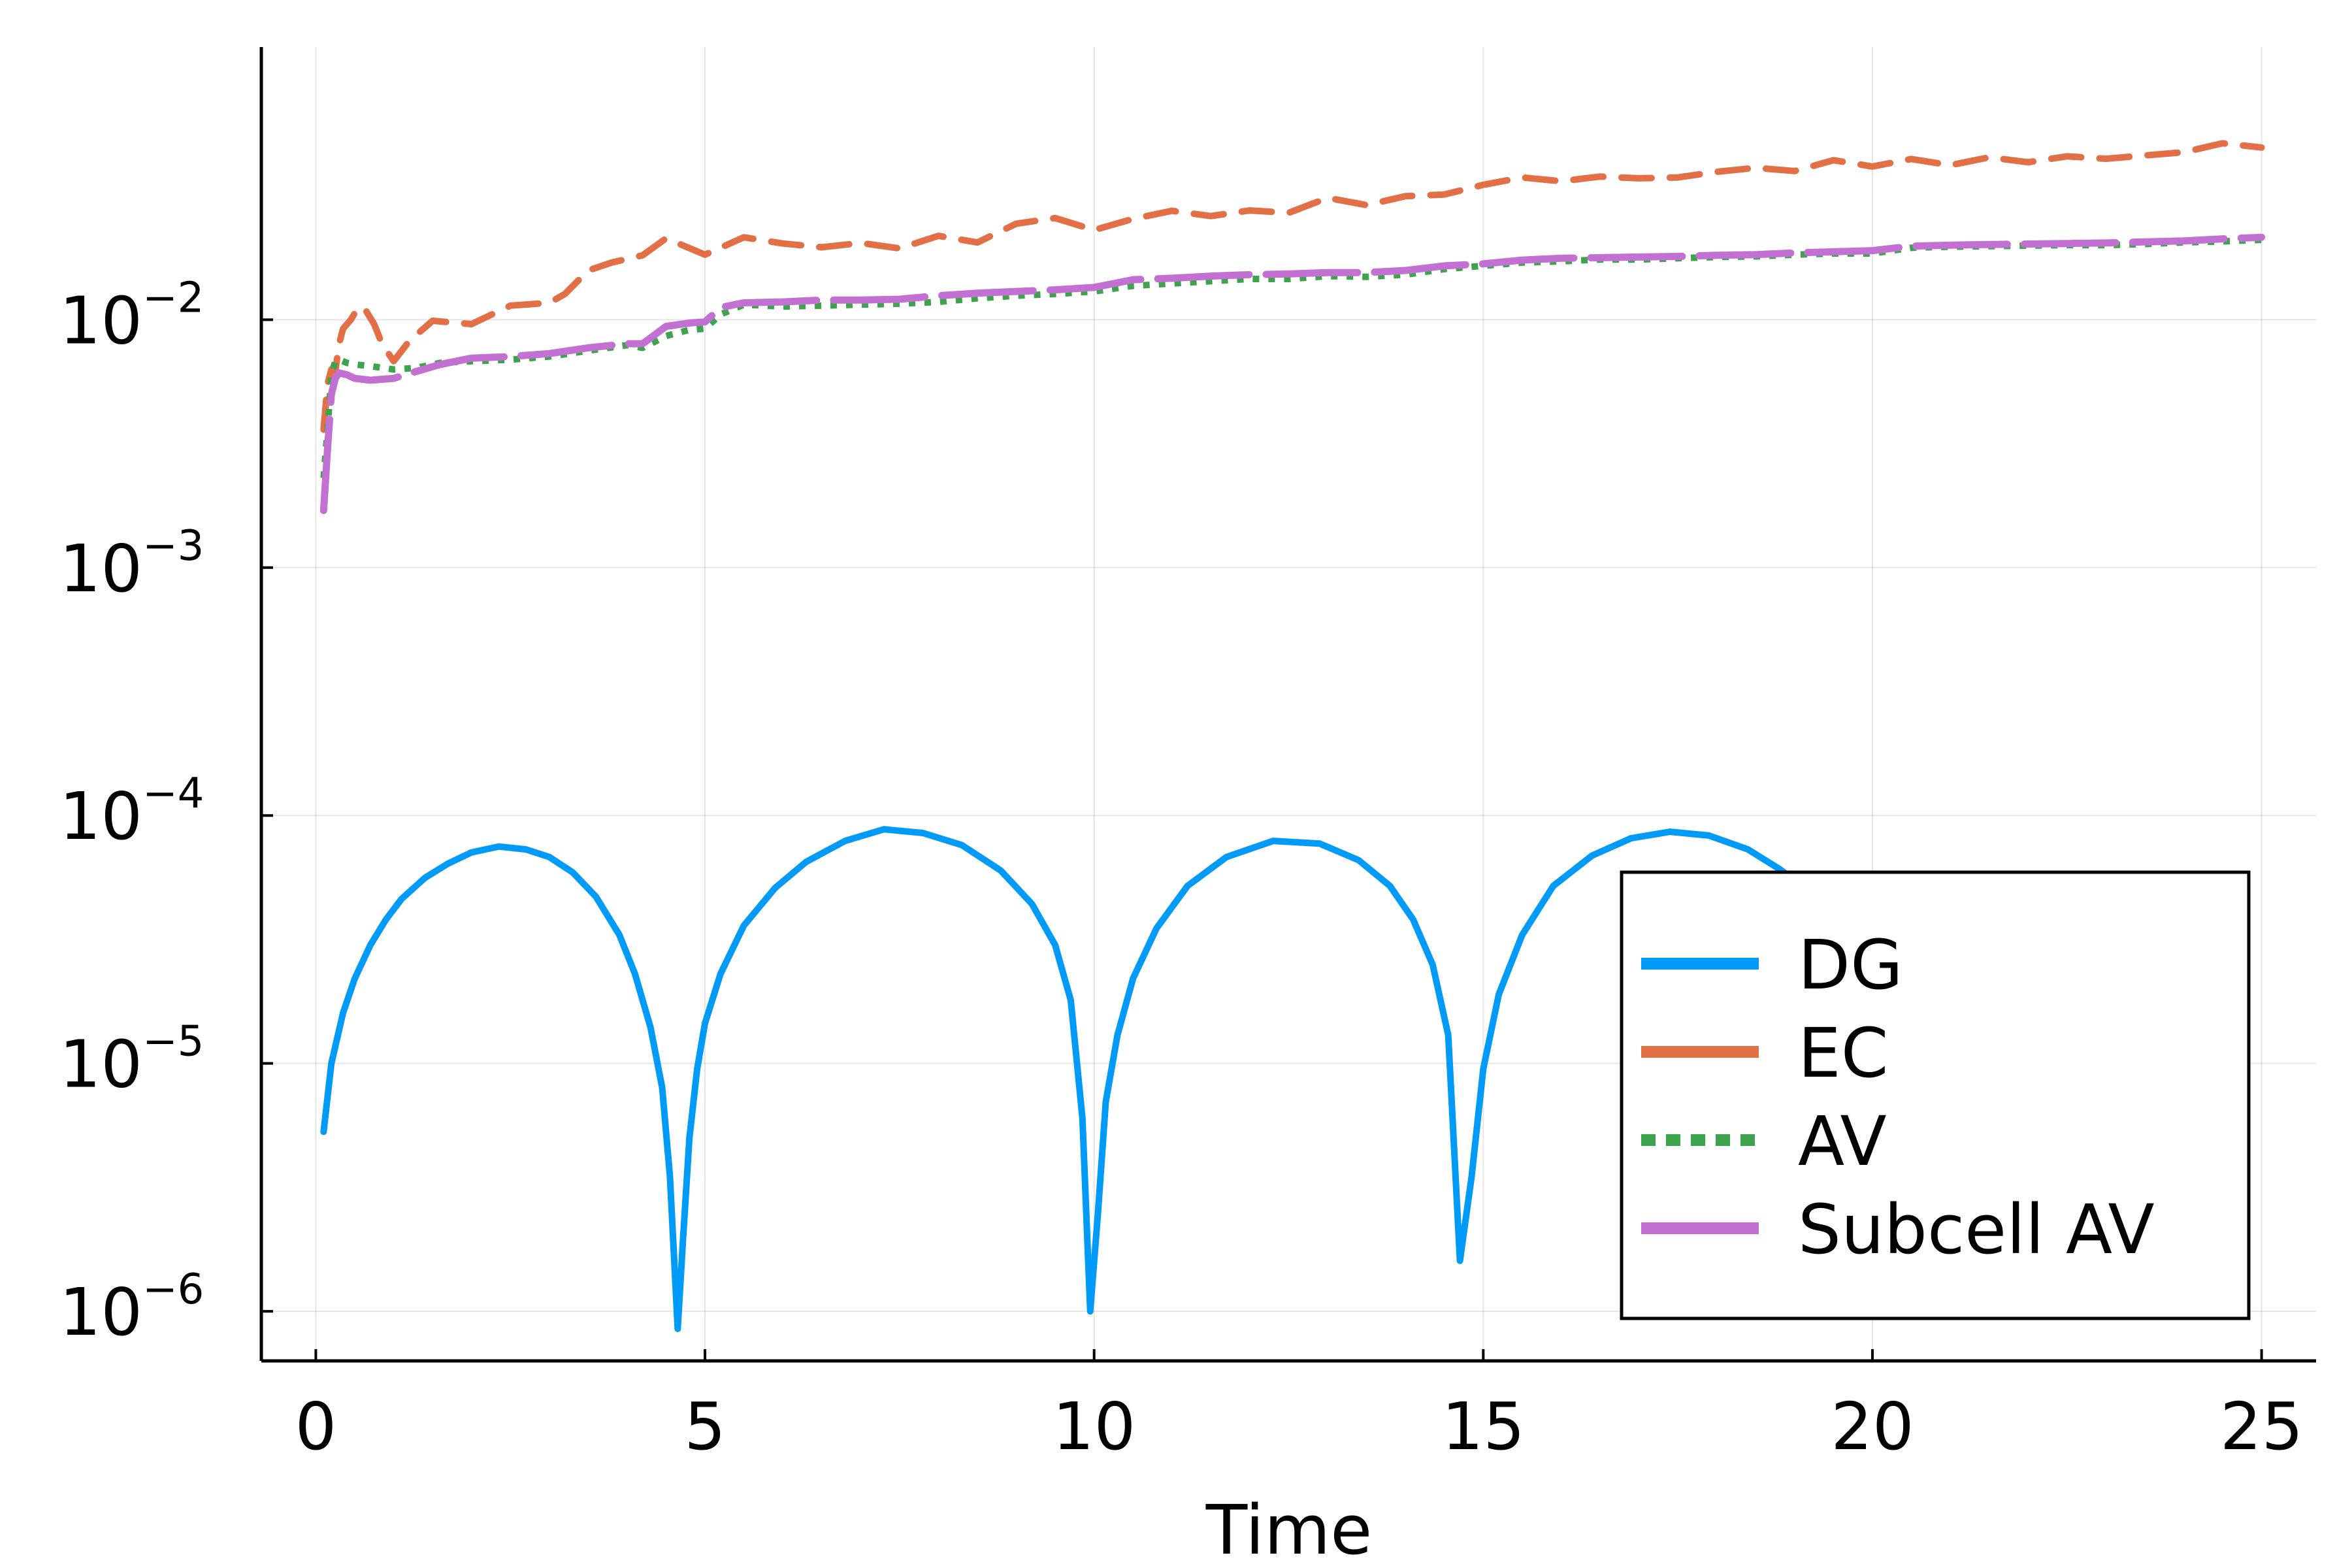  Describe the element at coordinates (316, 1426) in the screenshot. I see `x-tick-label: 0` at that location.